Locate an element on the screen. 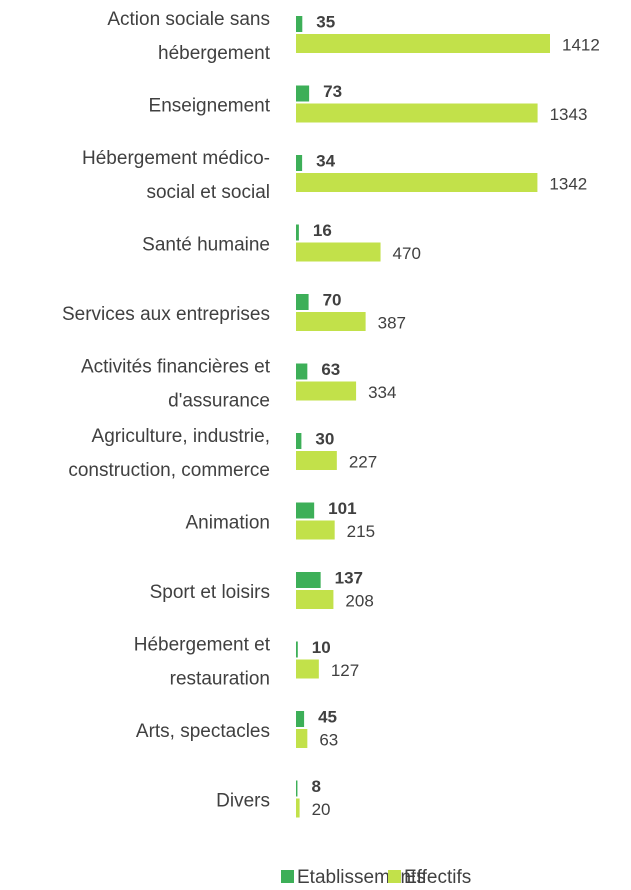 This screenshot has width=631, height=890. category-label: d'assurance is located at coordinates (219, 401).